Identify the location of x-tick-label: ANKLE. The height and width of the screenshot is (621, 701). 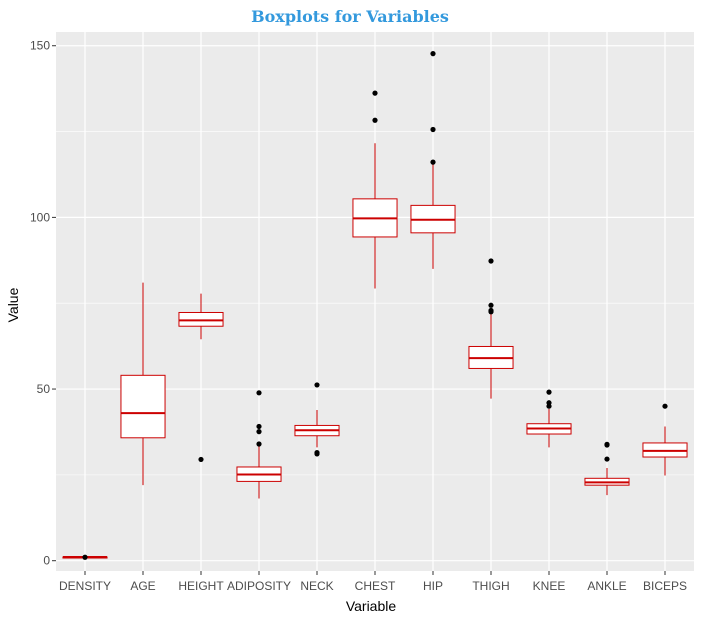
(606, 586).